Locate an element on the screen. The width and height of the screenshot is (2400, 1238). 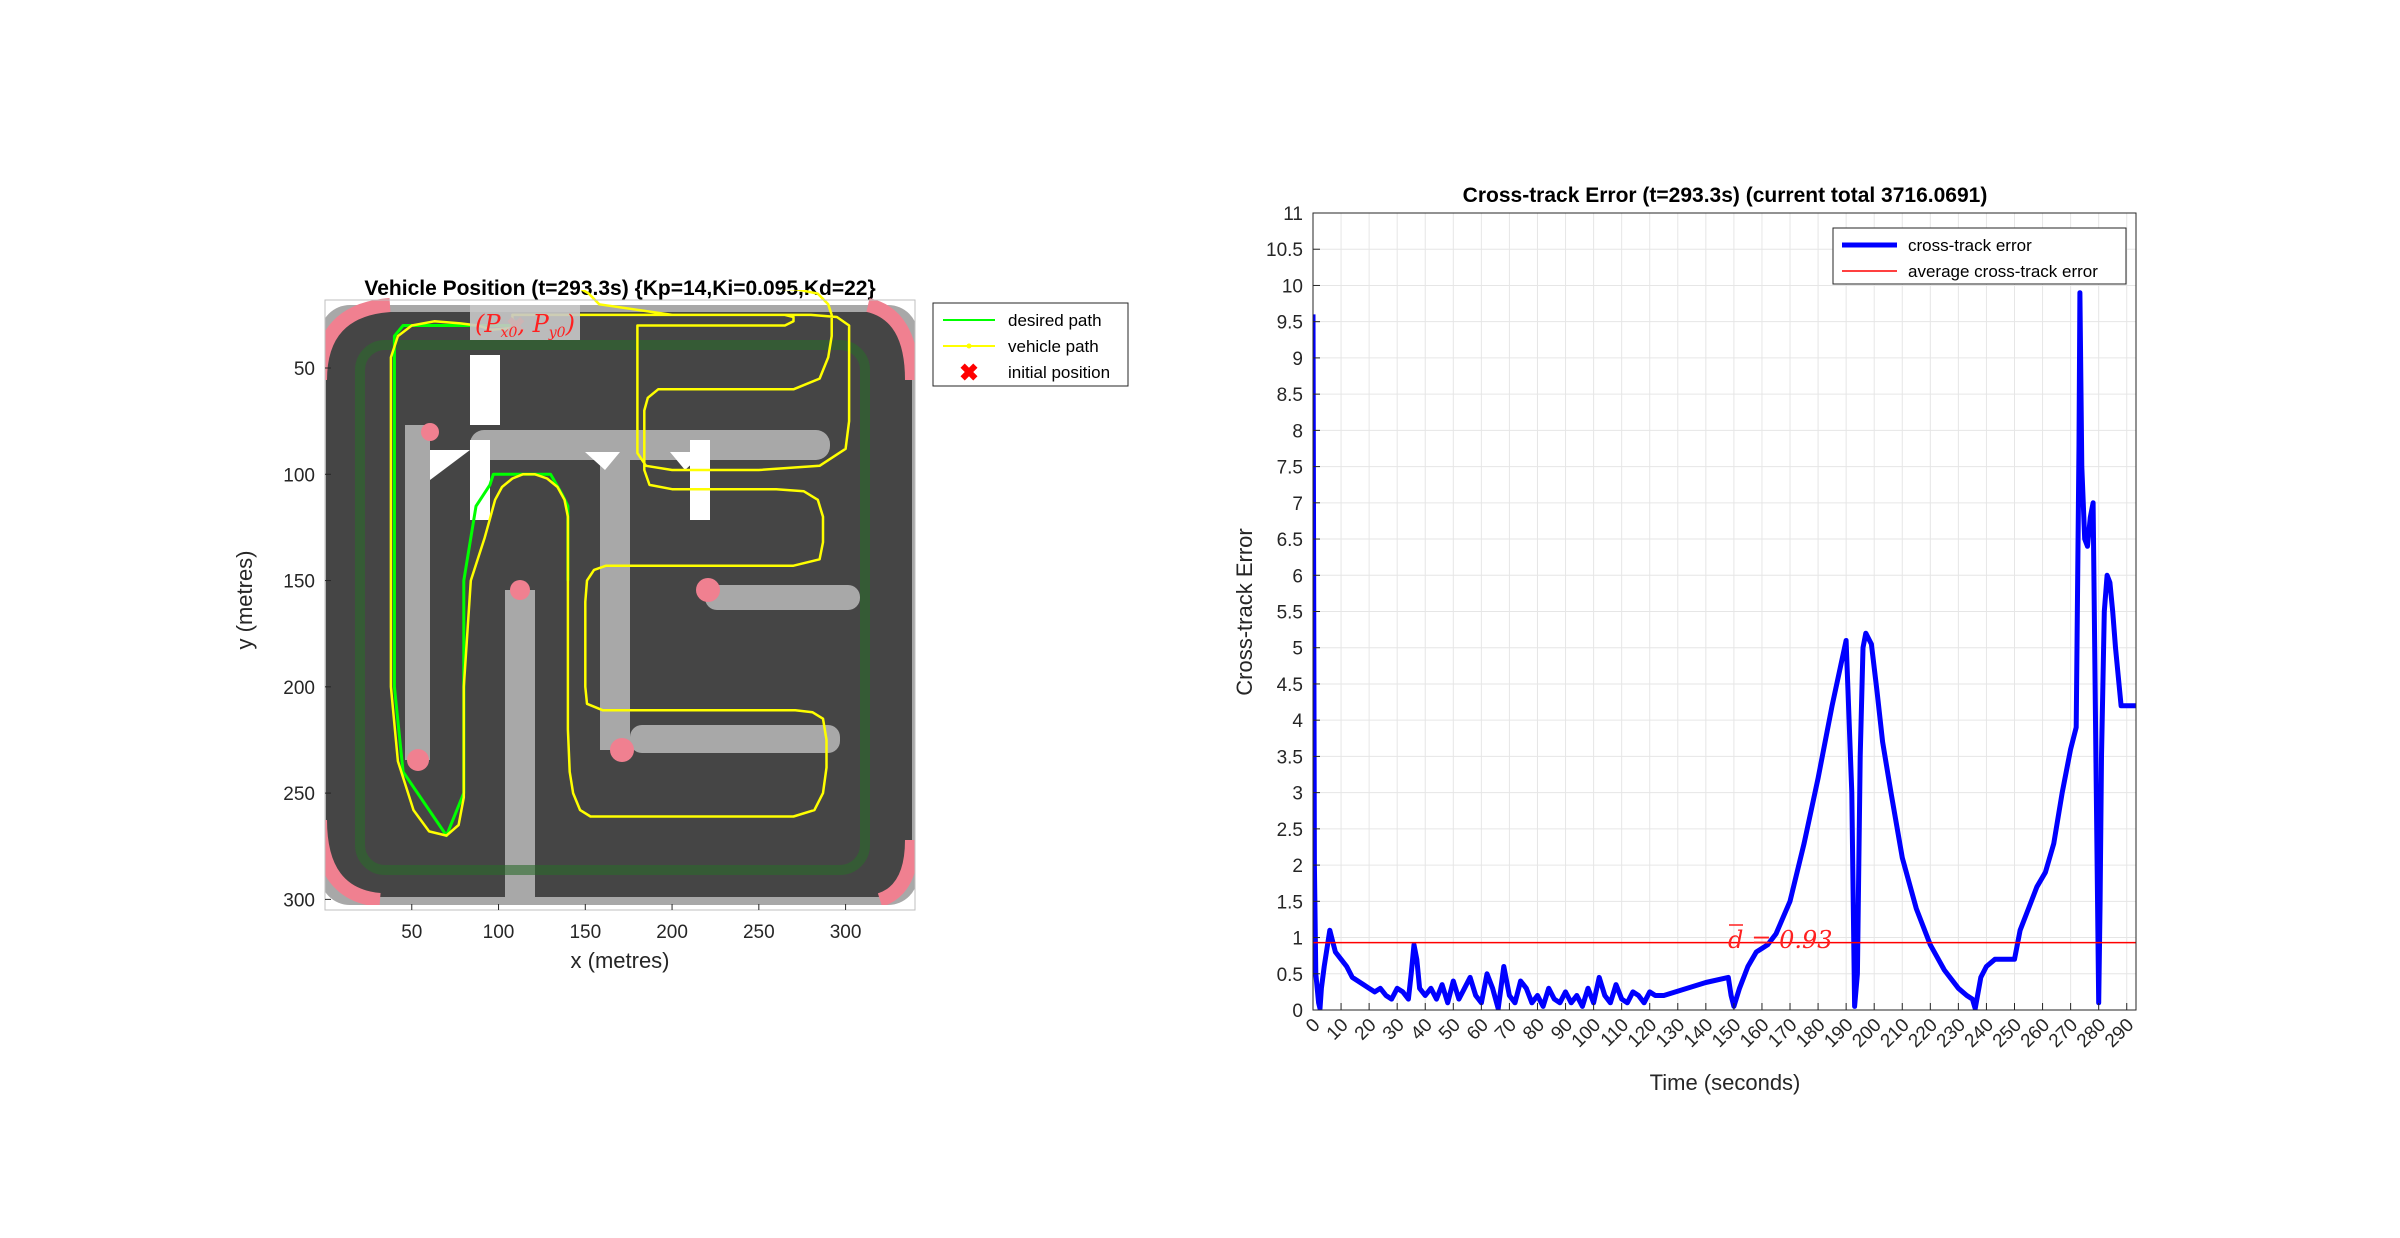
right-x-axis-label: Time (seconds) is located at coordinates (1725, 1082).